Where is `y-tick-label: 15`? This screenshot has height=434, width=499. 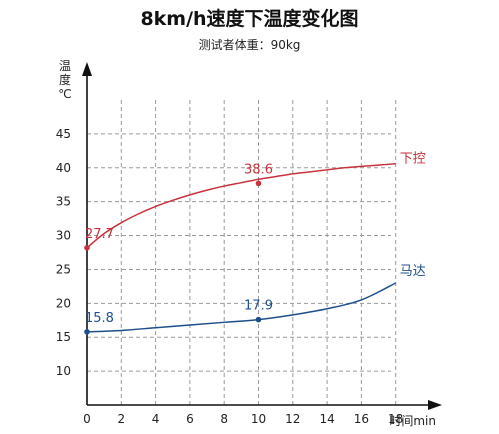
y-tick-label: 15 is located at coordinates (63, 337).